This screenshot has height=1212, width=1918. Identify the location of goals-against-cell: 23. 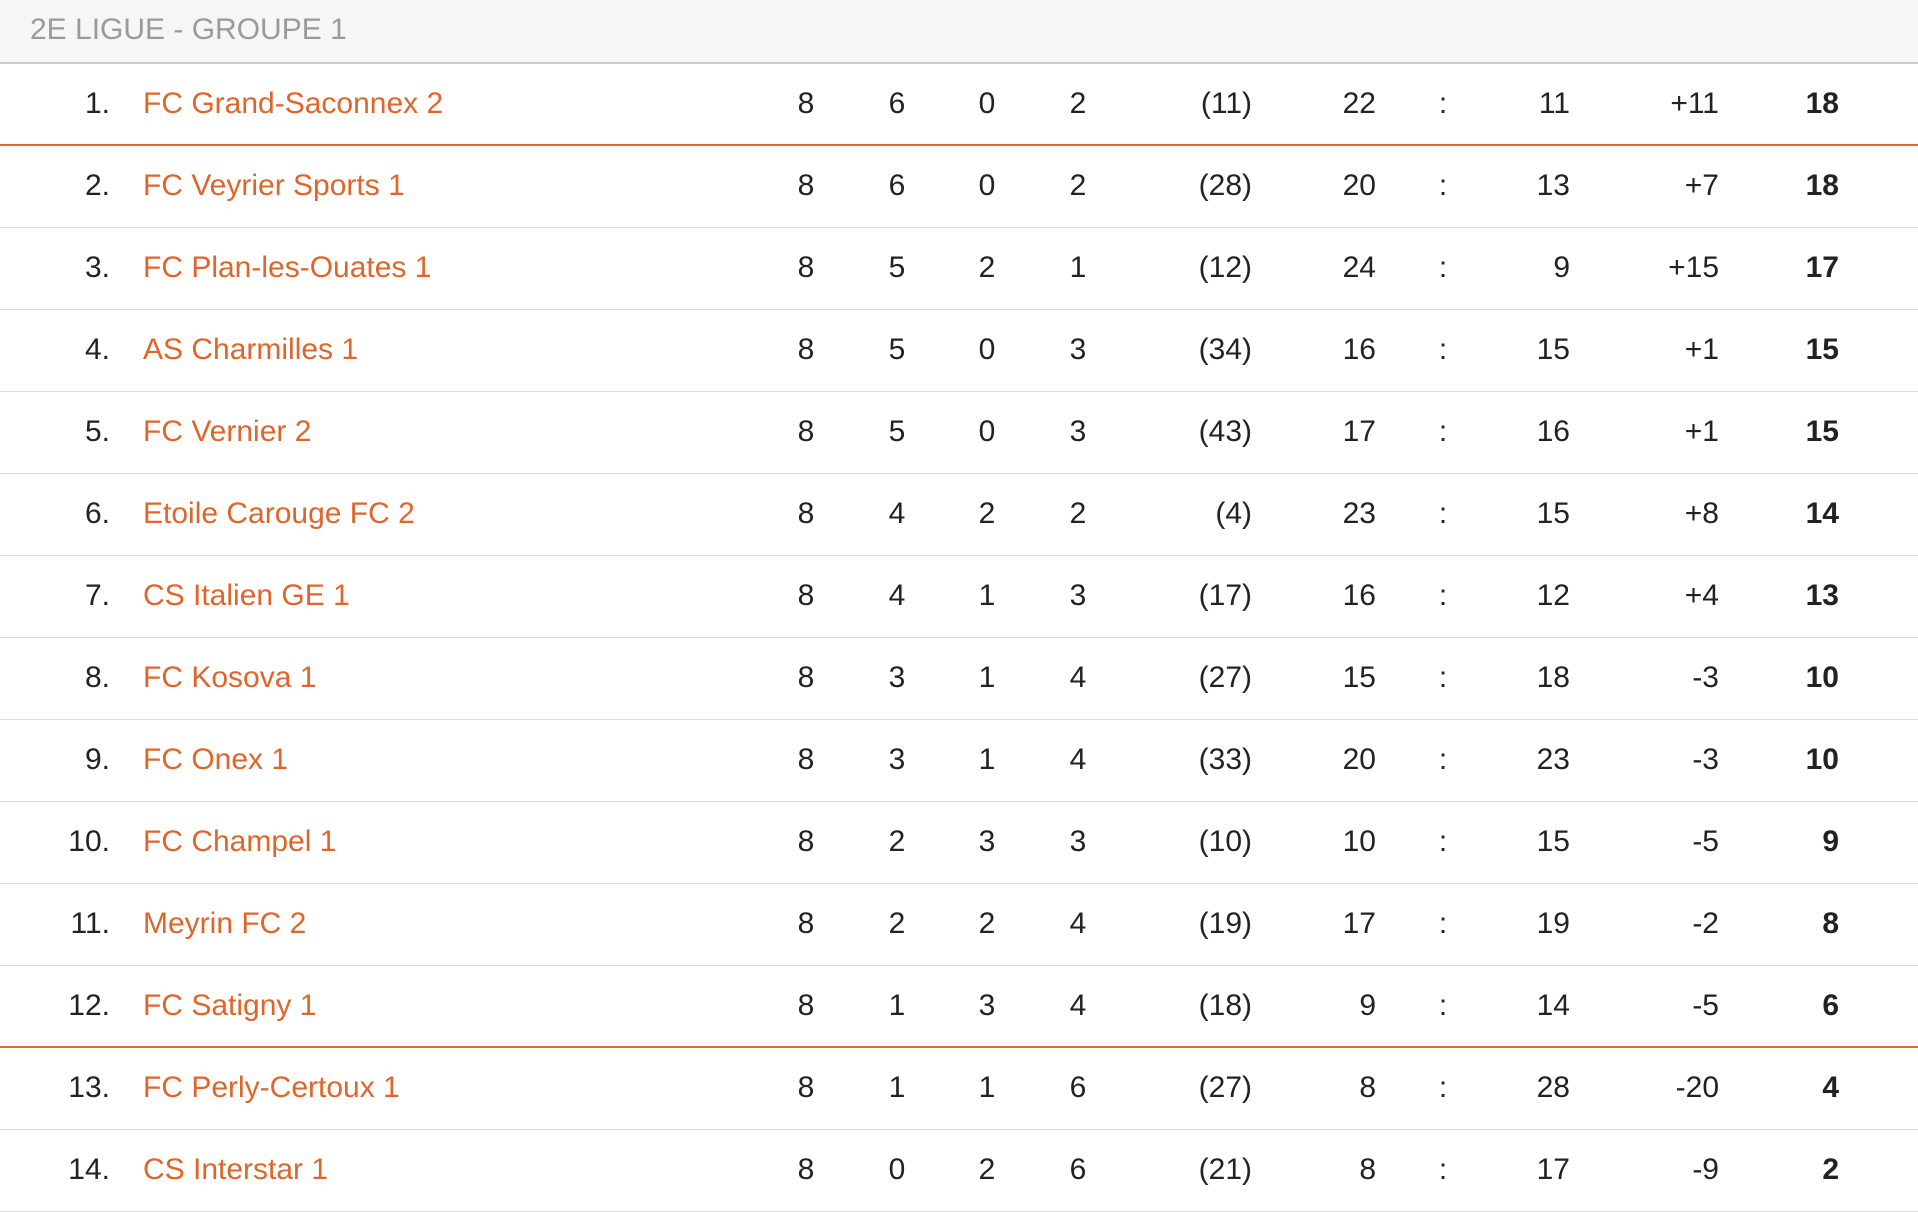
(1553, 759).